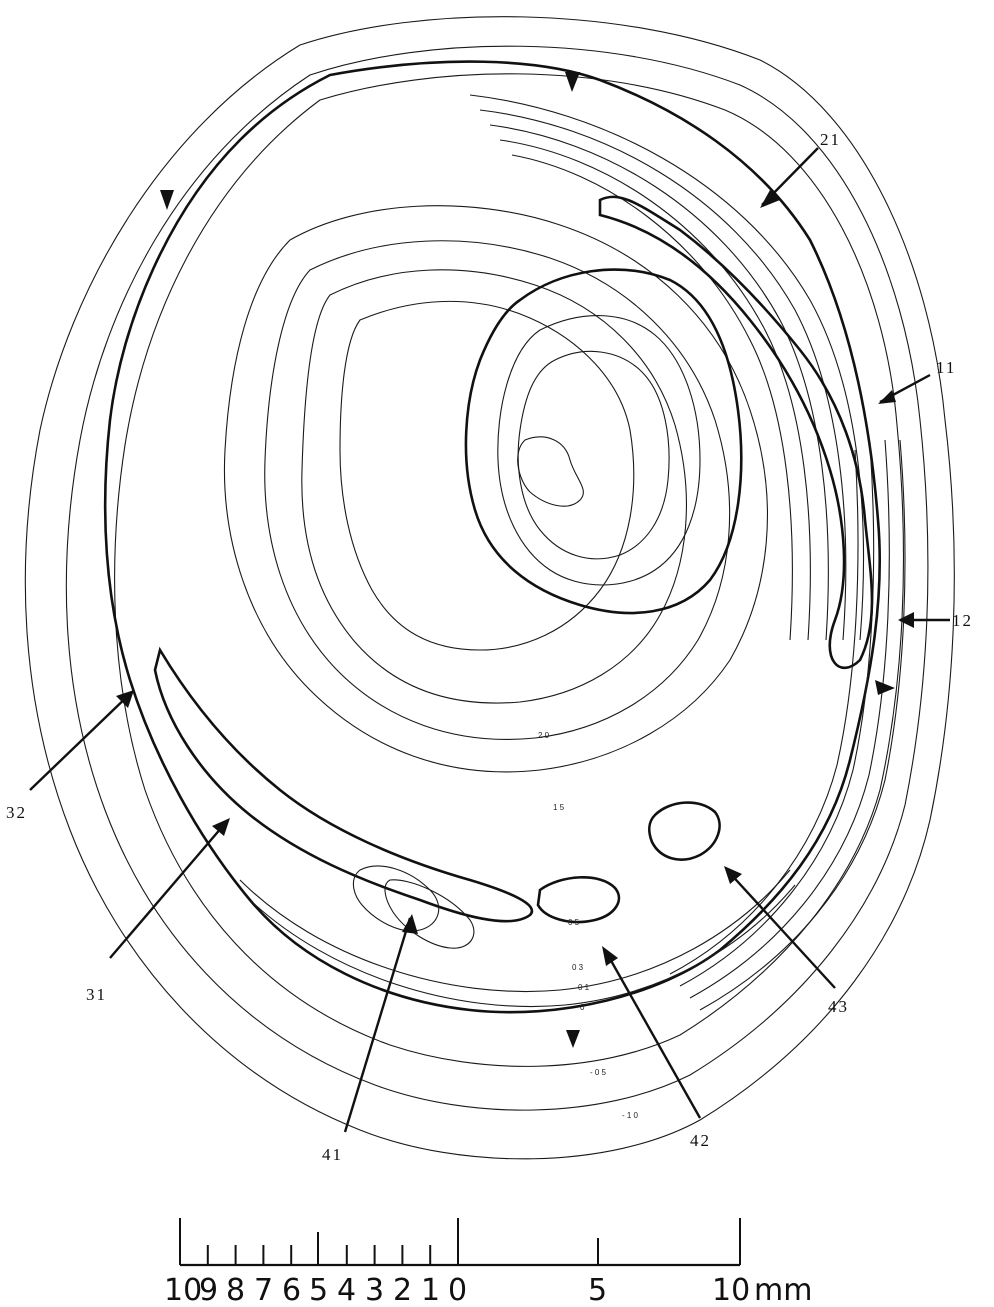  Describe the element at coordinates (597, 1290) in the screenshot. I see `scale-label-mid: 5` at that location.